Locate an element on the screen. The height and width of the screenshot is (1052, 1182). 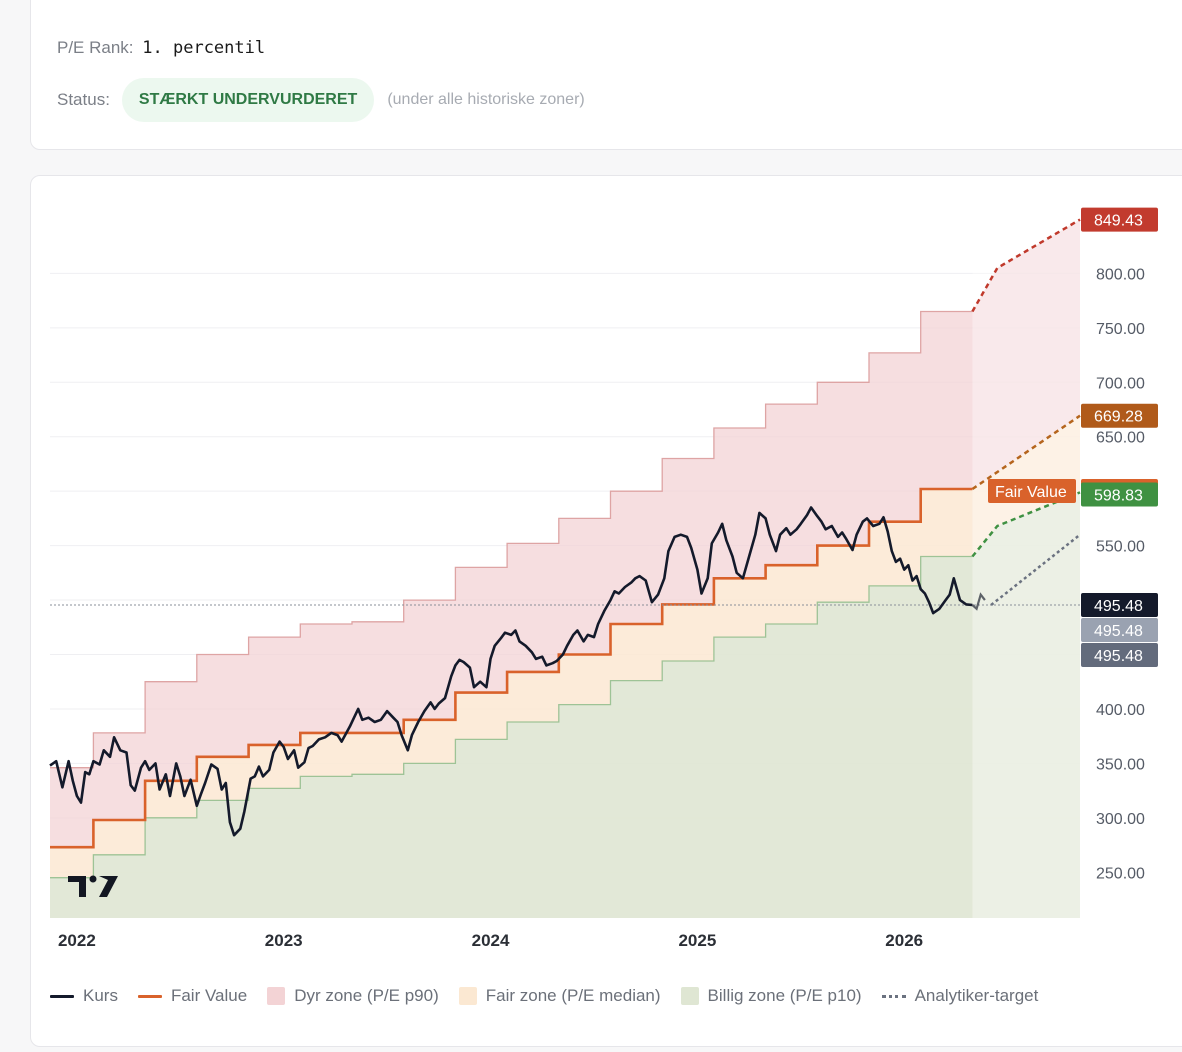
pe-rank-label: P/E Rank: is located at coordinates (95, 47).